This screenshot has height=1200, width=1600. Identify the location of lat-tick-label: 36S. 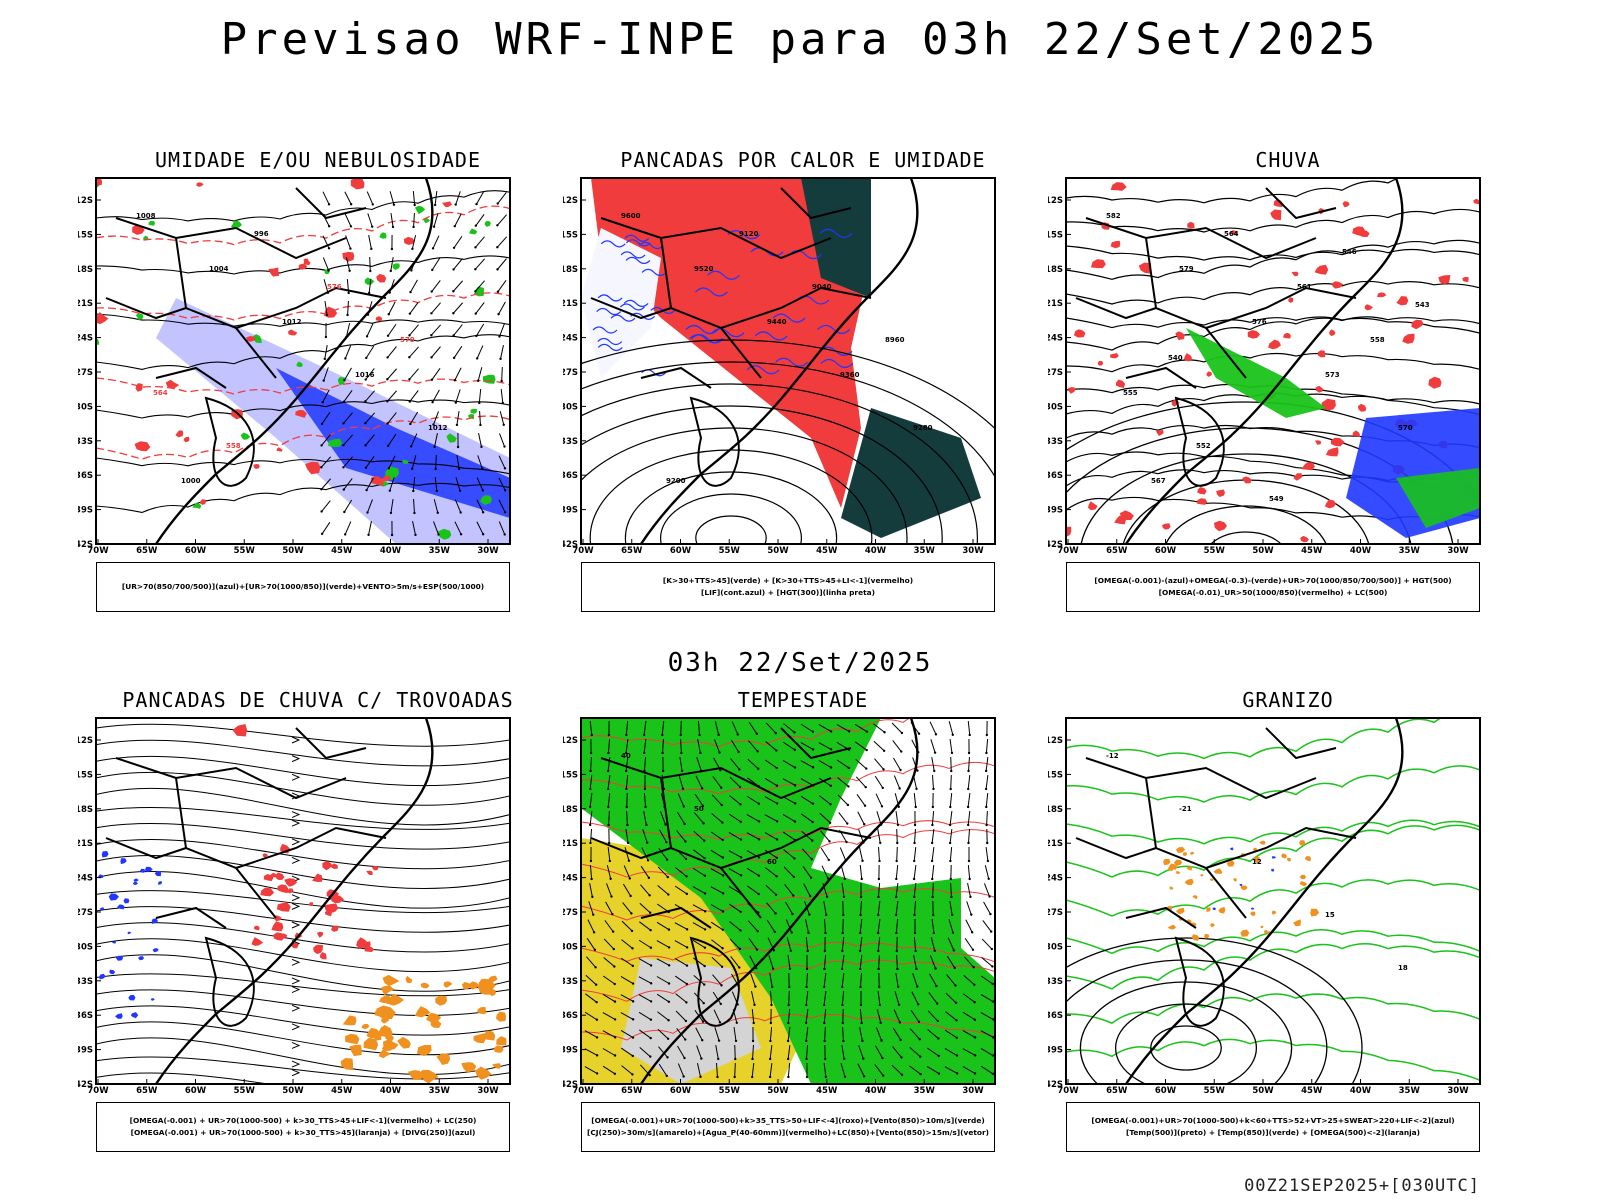
(1055, 476).